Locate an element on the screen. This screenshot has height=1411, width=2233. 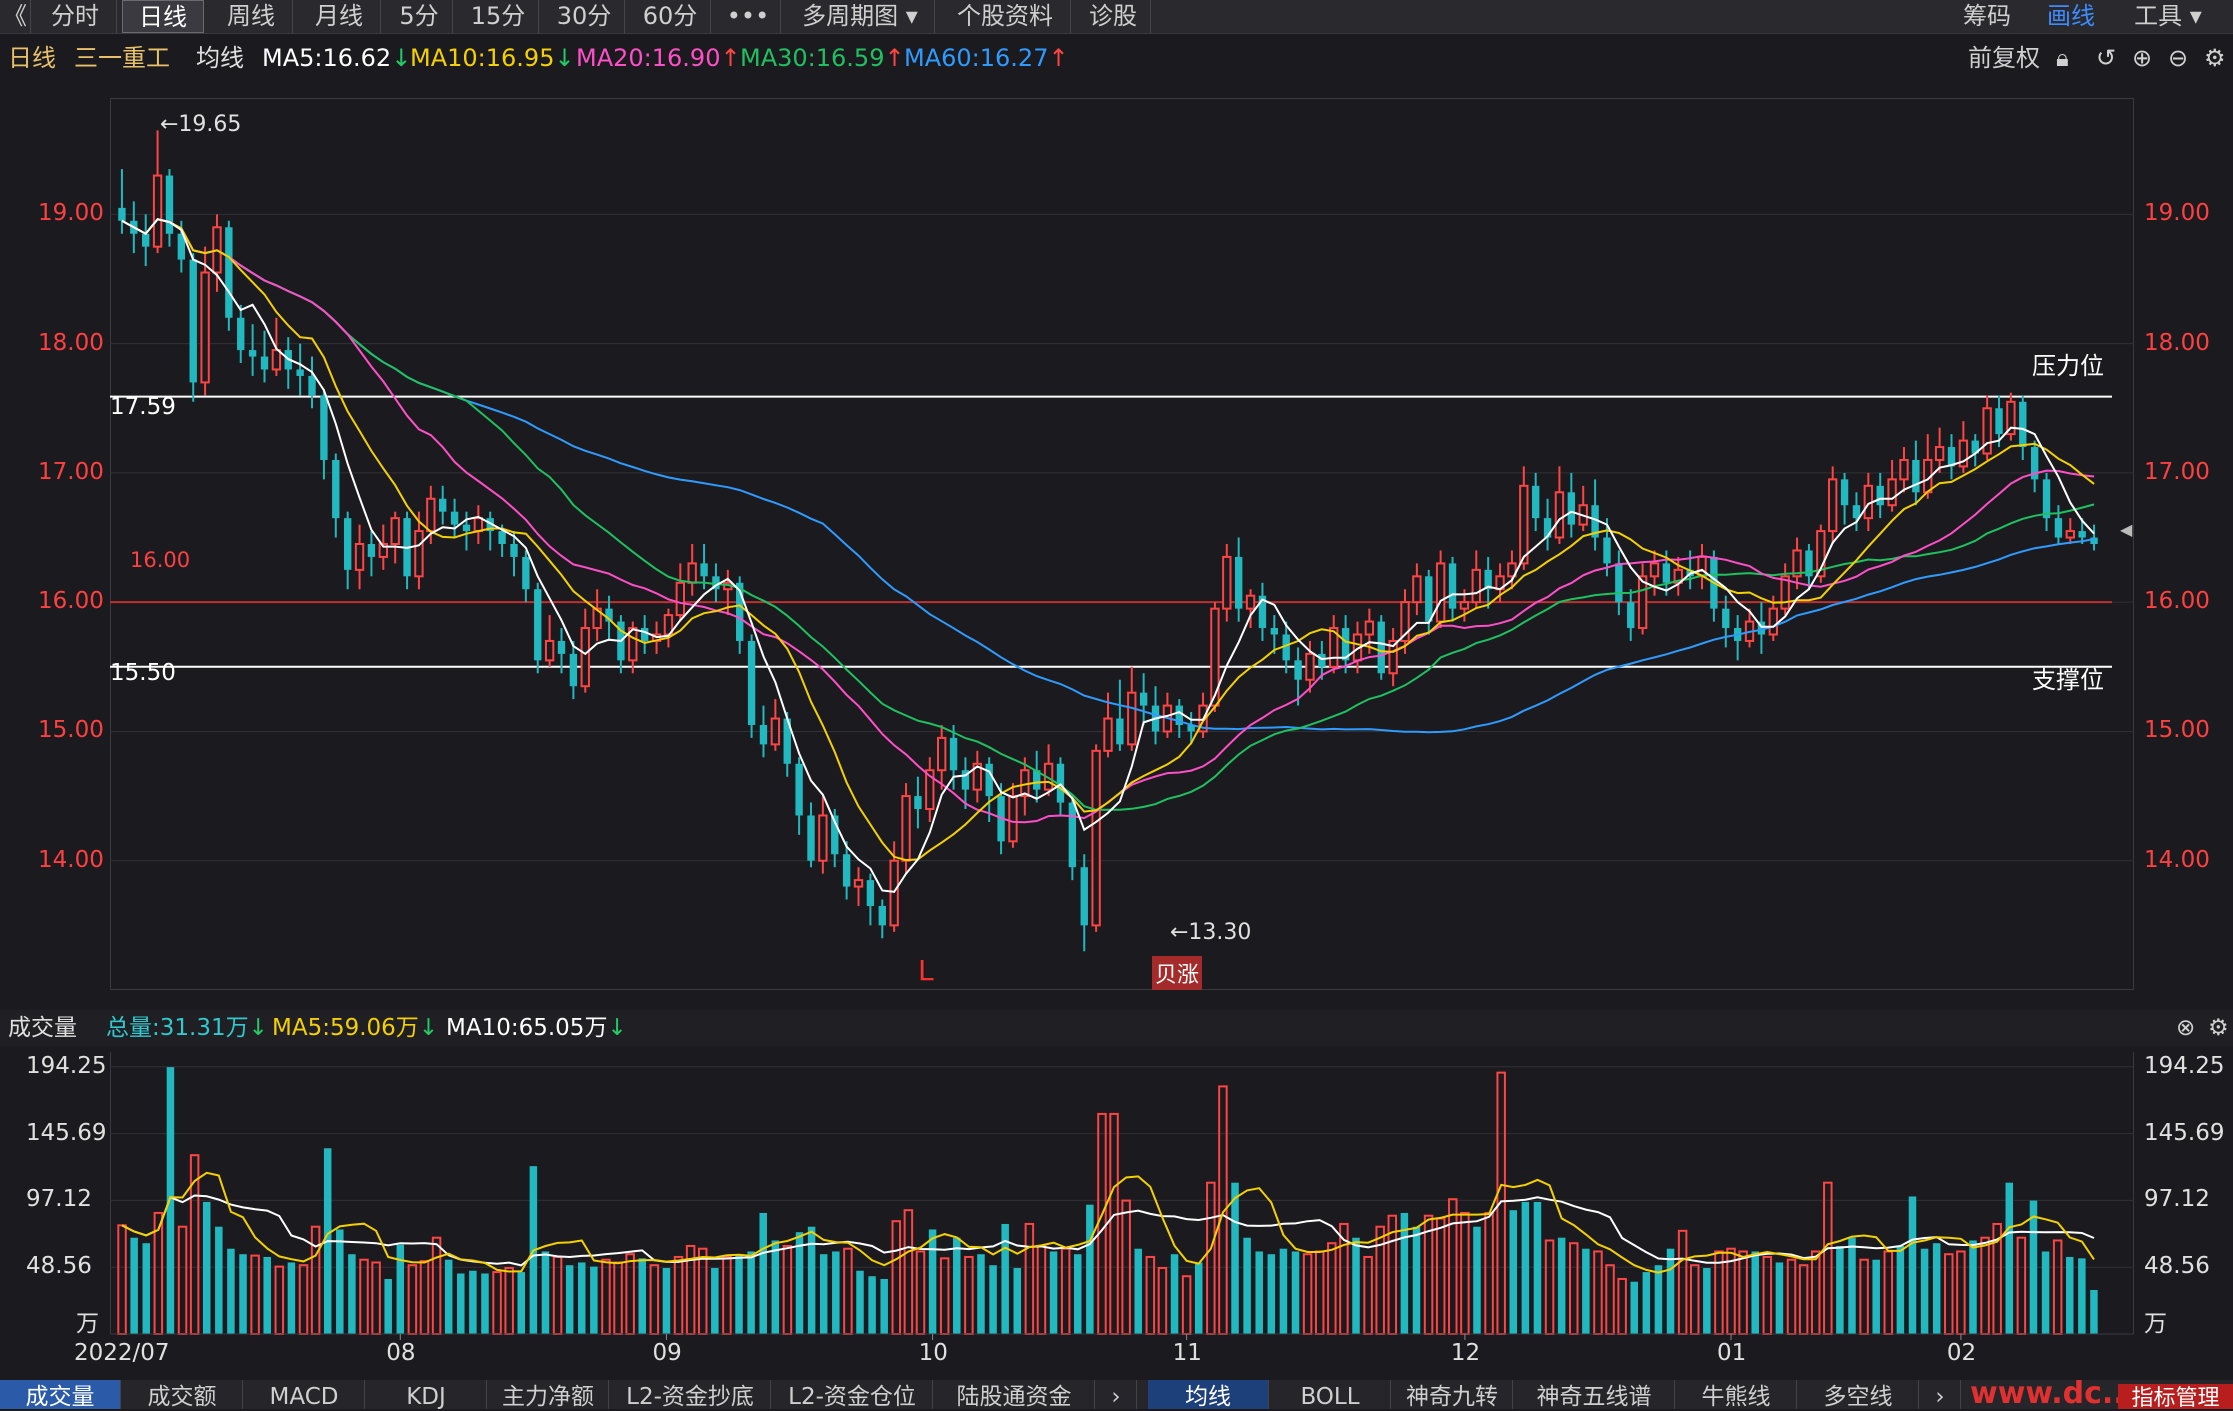
toolbar-button-5: 15分 is located at coordinates (498, 16).